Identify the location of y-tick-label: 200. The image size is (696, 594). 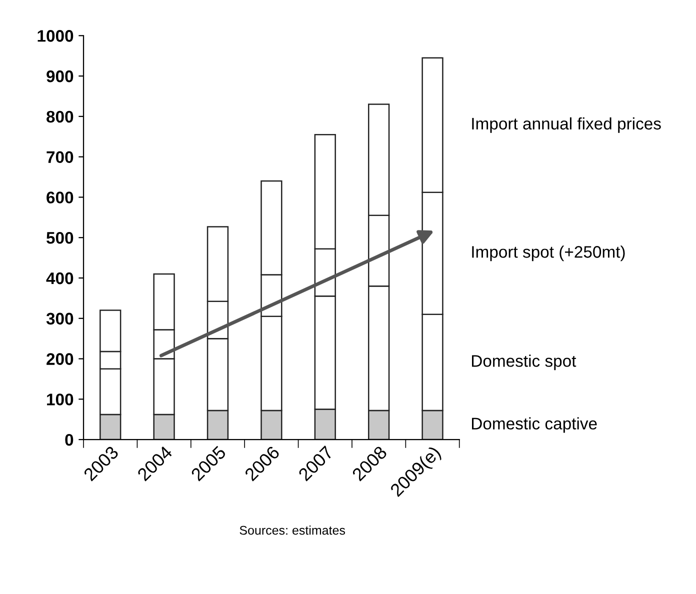
(60, 359).